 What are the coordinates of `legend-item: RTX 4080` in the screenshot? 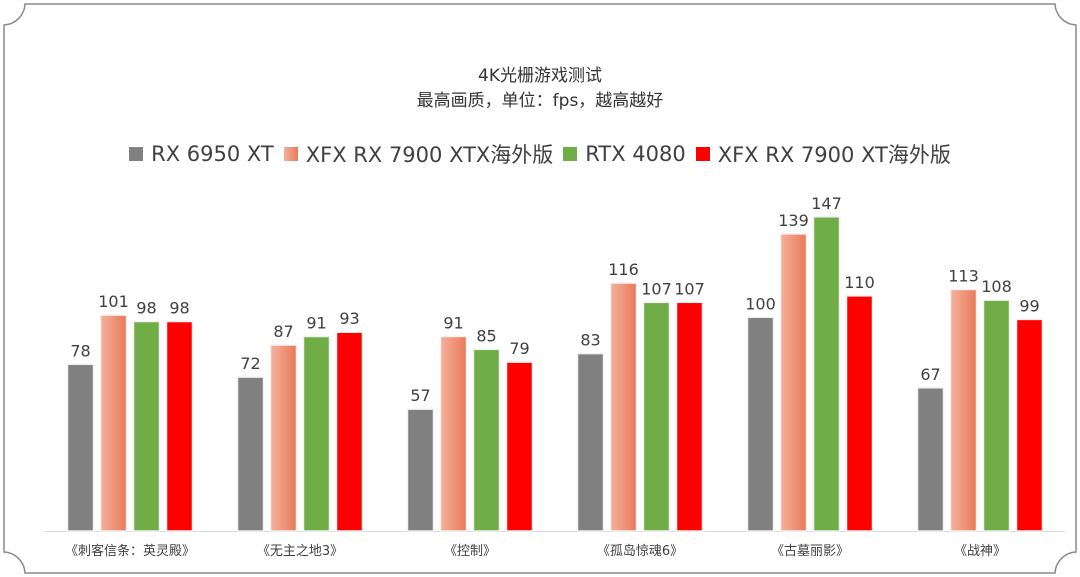 It's located at (624, 154).